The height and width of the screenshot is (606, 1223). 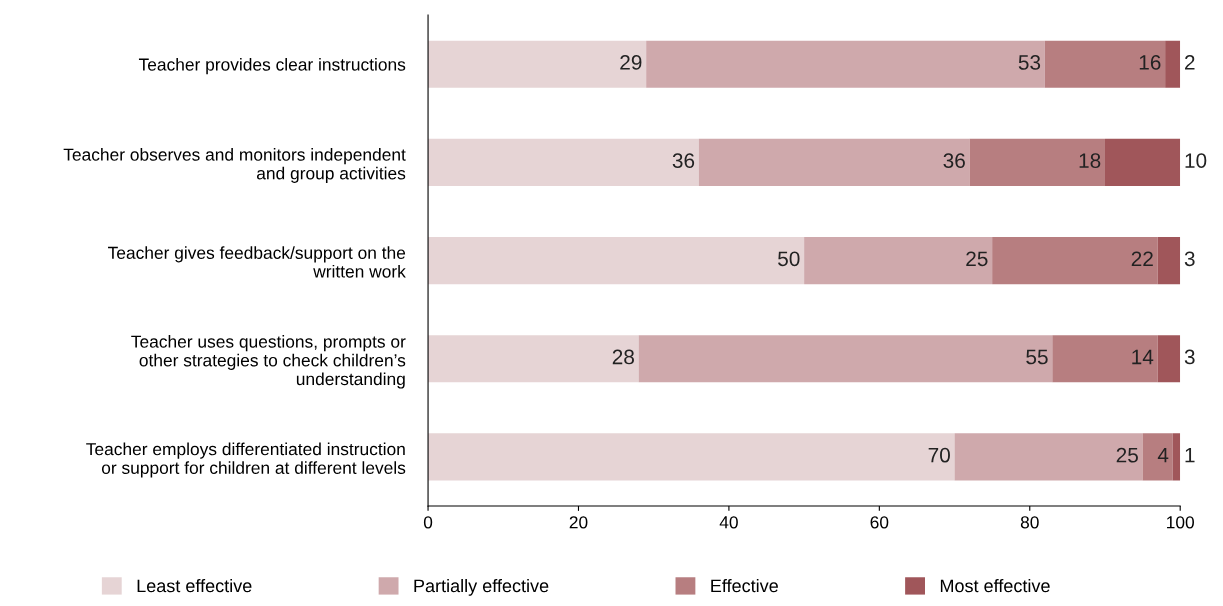 I want to click on data-label: 50, so click(x=789, y=259).